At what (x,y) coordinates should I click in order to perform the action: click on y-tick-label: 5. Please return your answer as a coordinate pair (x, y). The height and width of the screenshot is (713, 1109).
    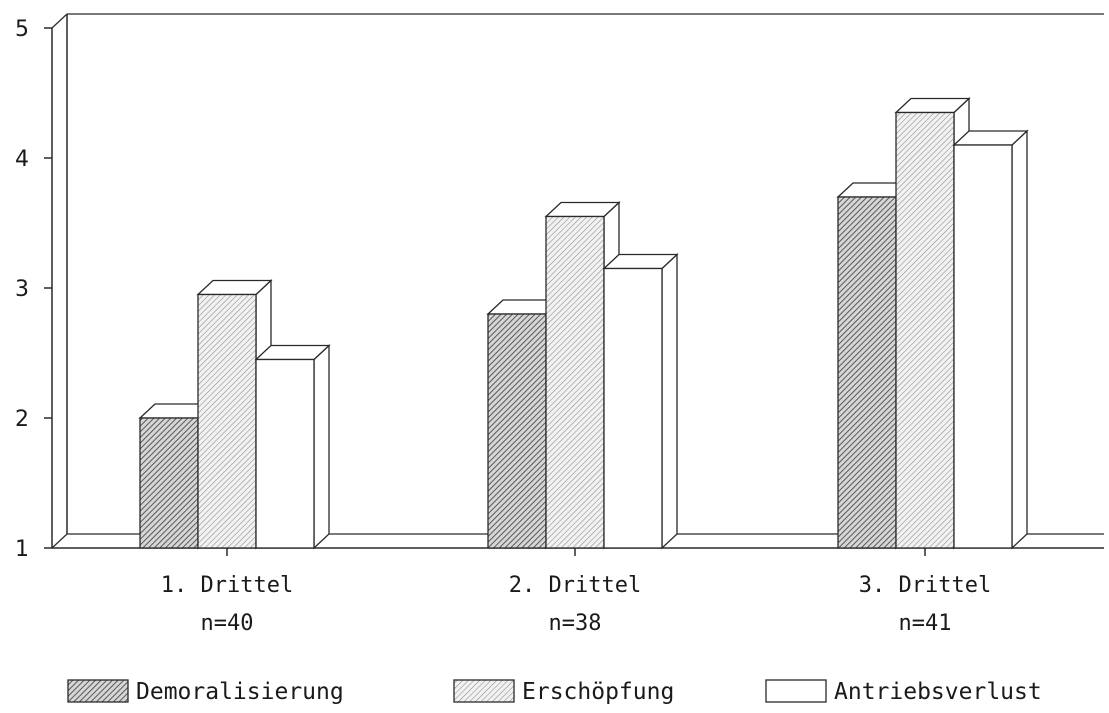
    Looking at the image, I should click on (22, 29).